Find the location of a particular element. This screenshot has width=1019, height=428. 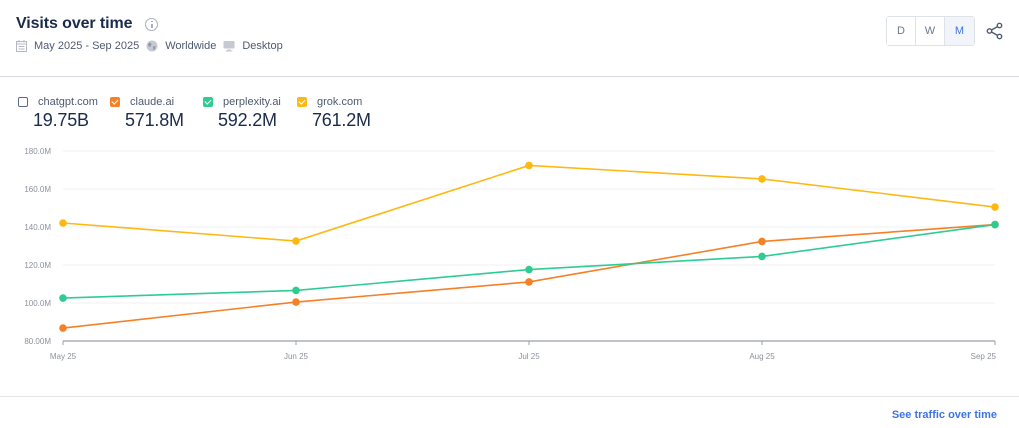

legend-label: perplexity.ai is located at coordinates (252, 102).